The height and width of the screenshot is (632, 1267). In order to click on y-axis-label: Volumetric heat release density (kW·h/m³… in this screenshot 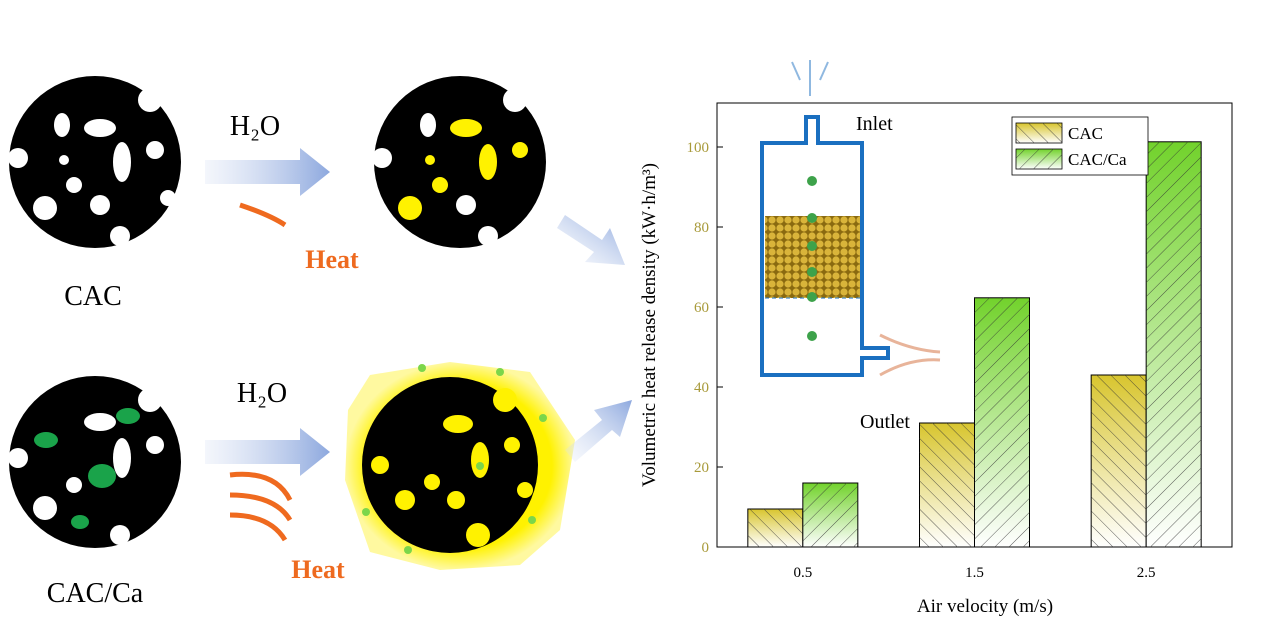, I will do `click(649, 325)`.